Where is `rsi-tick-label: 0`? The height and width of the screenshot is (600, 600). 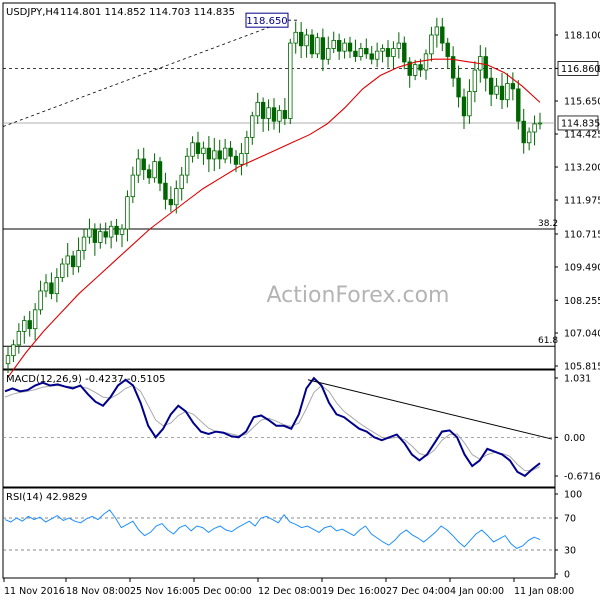 rsi-tick-label: 0 is located at coordinates (567, 575).